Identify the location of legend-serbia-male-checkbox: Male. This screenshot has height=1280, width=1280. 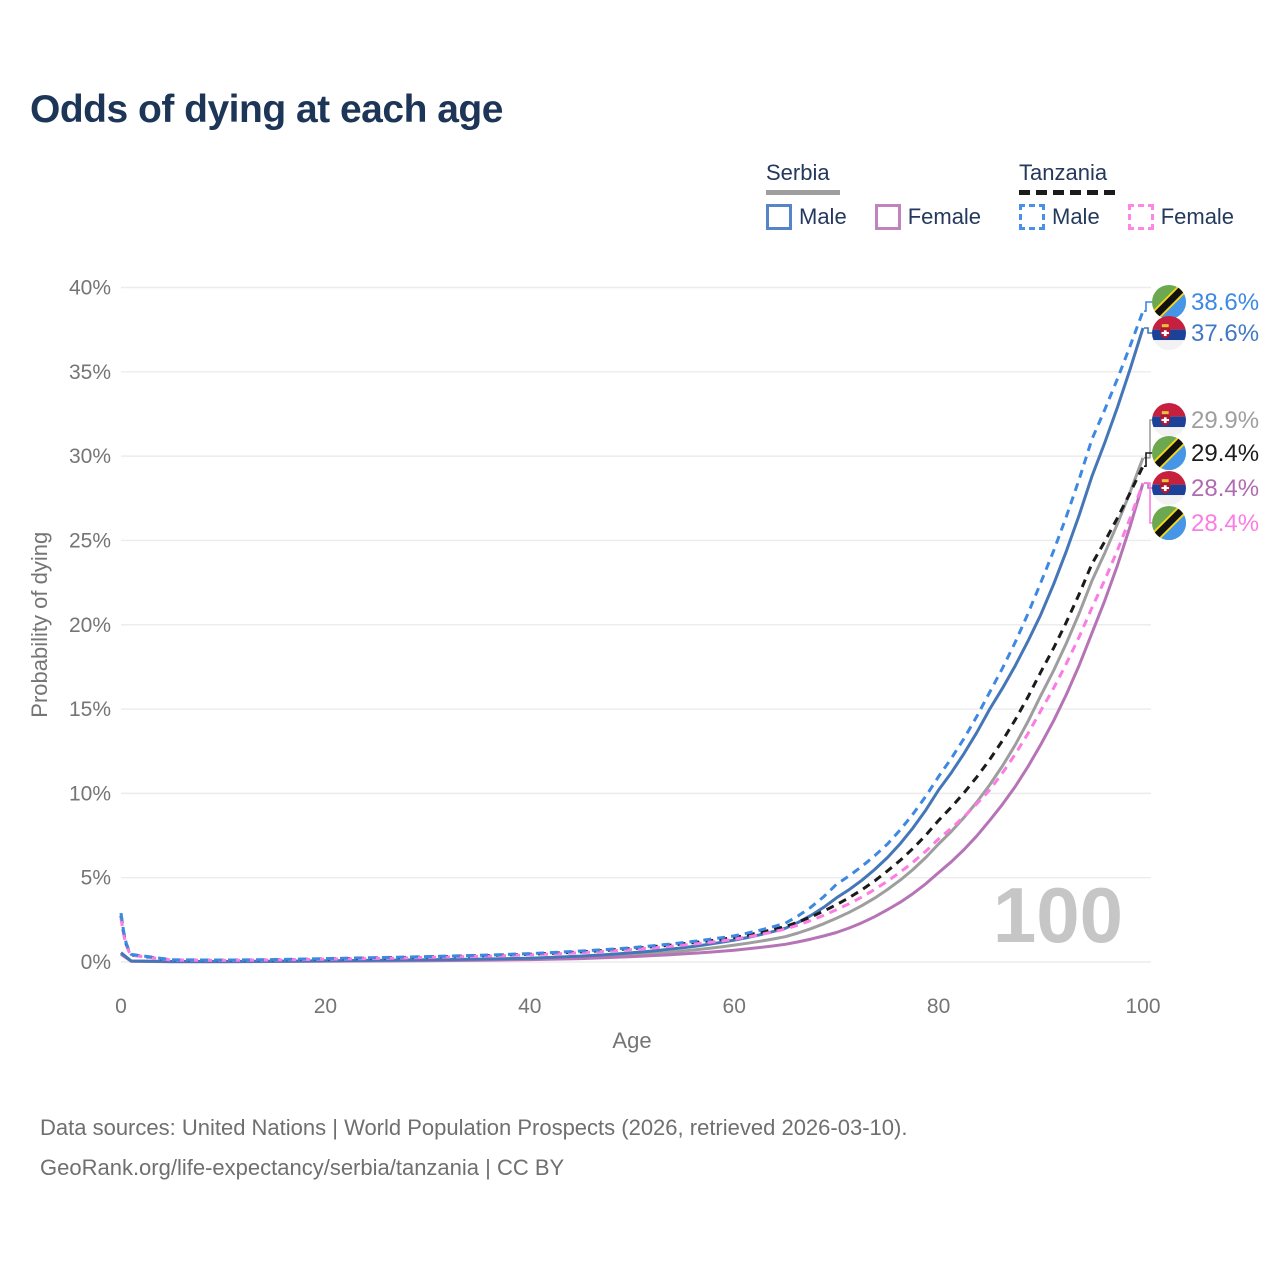
(806, 217).